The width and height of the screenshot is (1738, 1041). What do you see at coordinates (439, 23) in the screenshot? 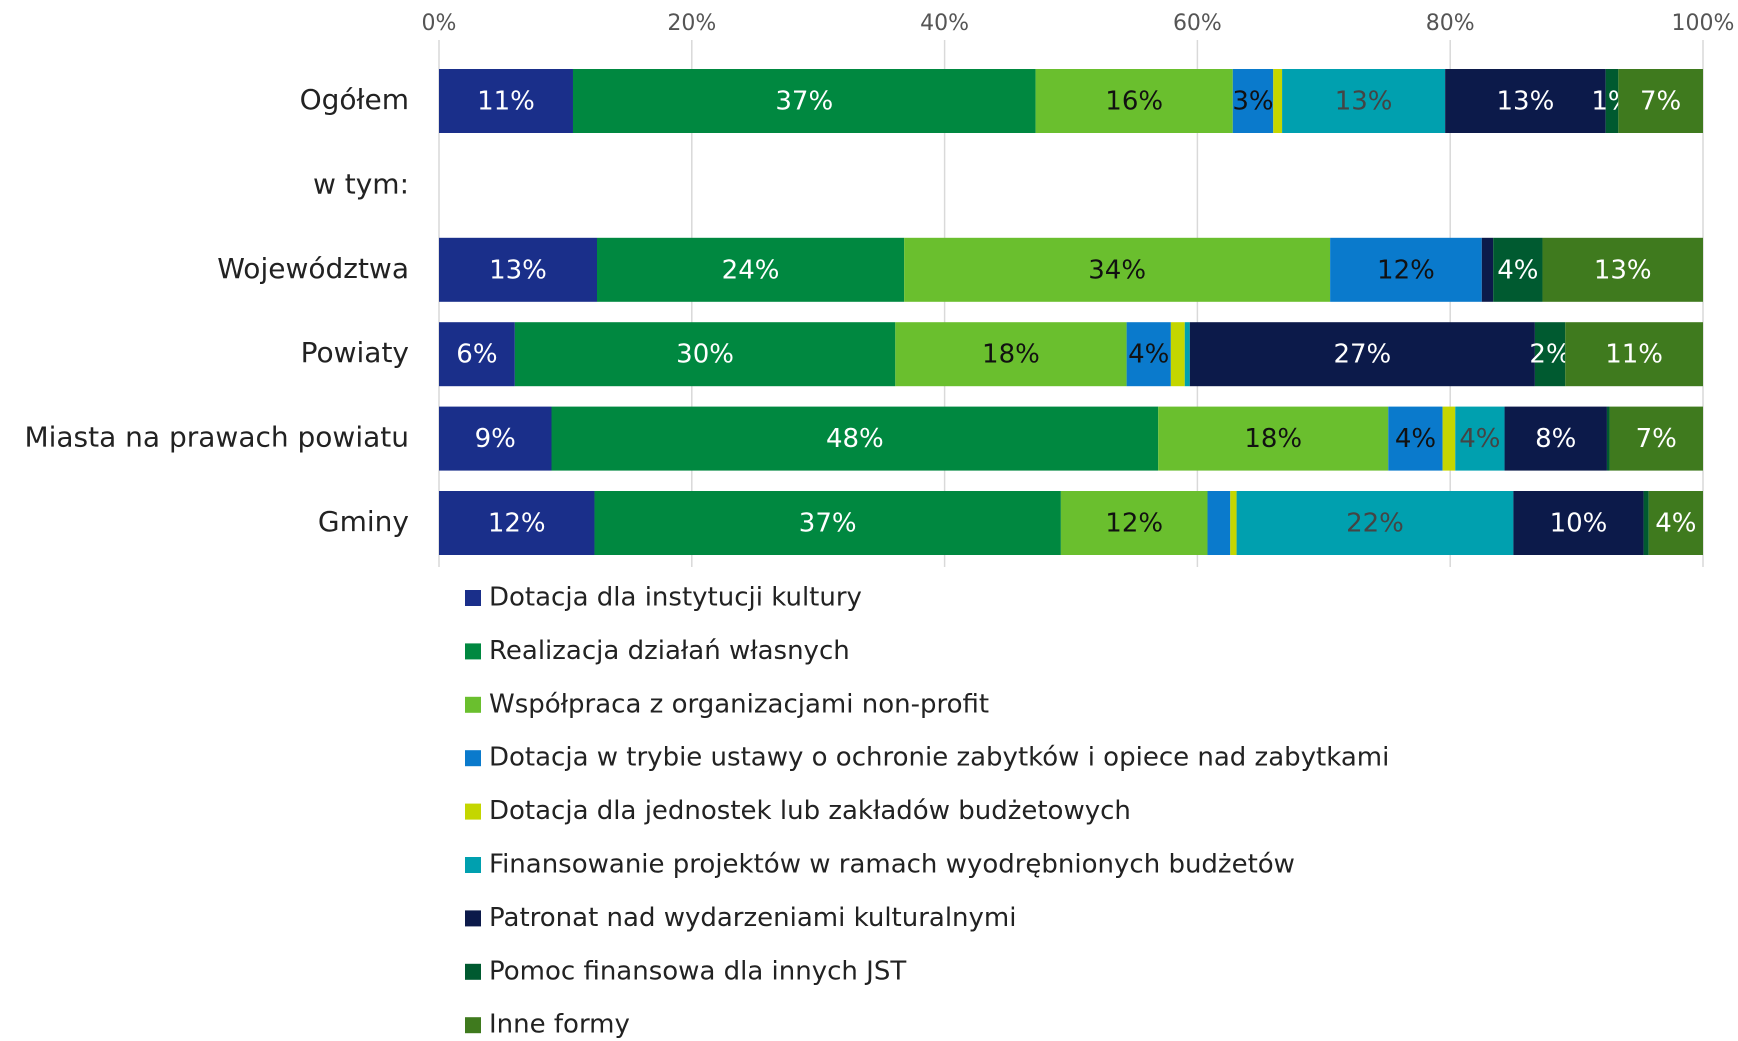
I see `x-tick-label: 0%` at bounding box center [439, 23].